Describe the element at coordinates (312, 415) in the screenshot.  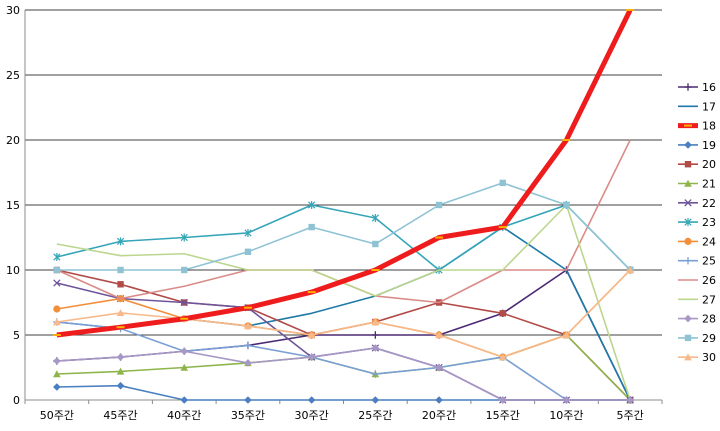
I see `x-tick-label: 30주간` at that location.